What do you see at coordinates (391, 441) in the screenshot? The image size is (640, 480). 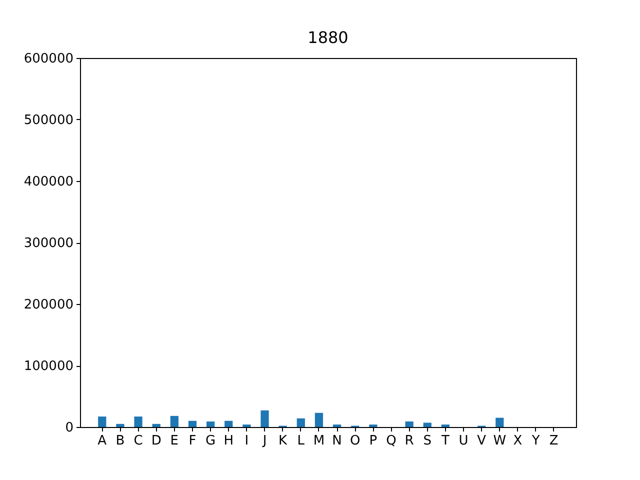 I see `x-tick-label: Q` at bounding box center [391, 441].